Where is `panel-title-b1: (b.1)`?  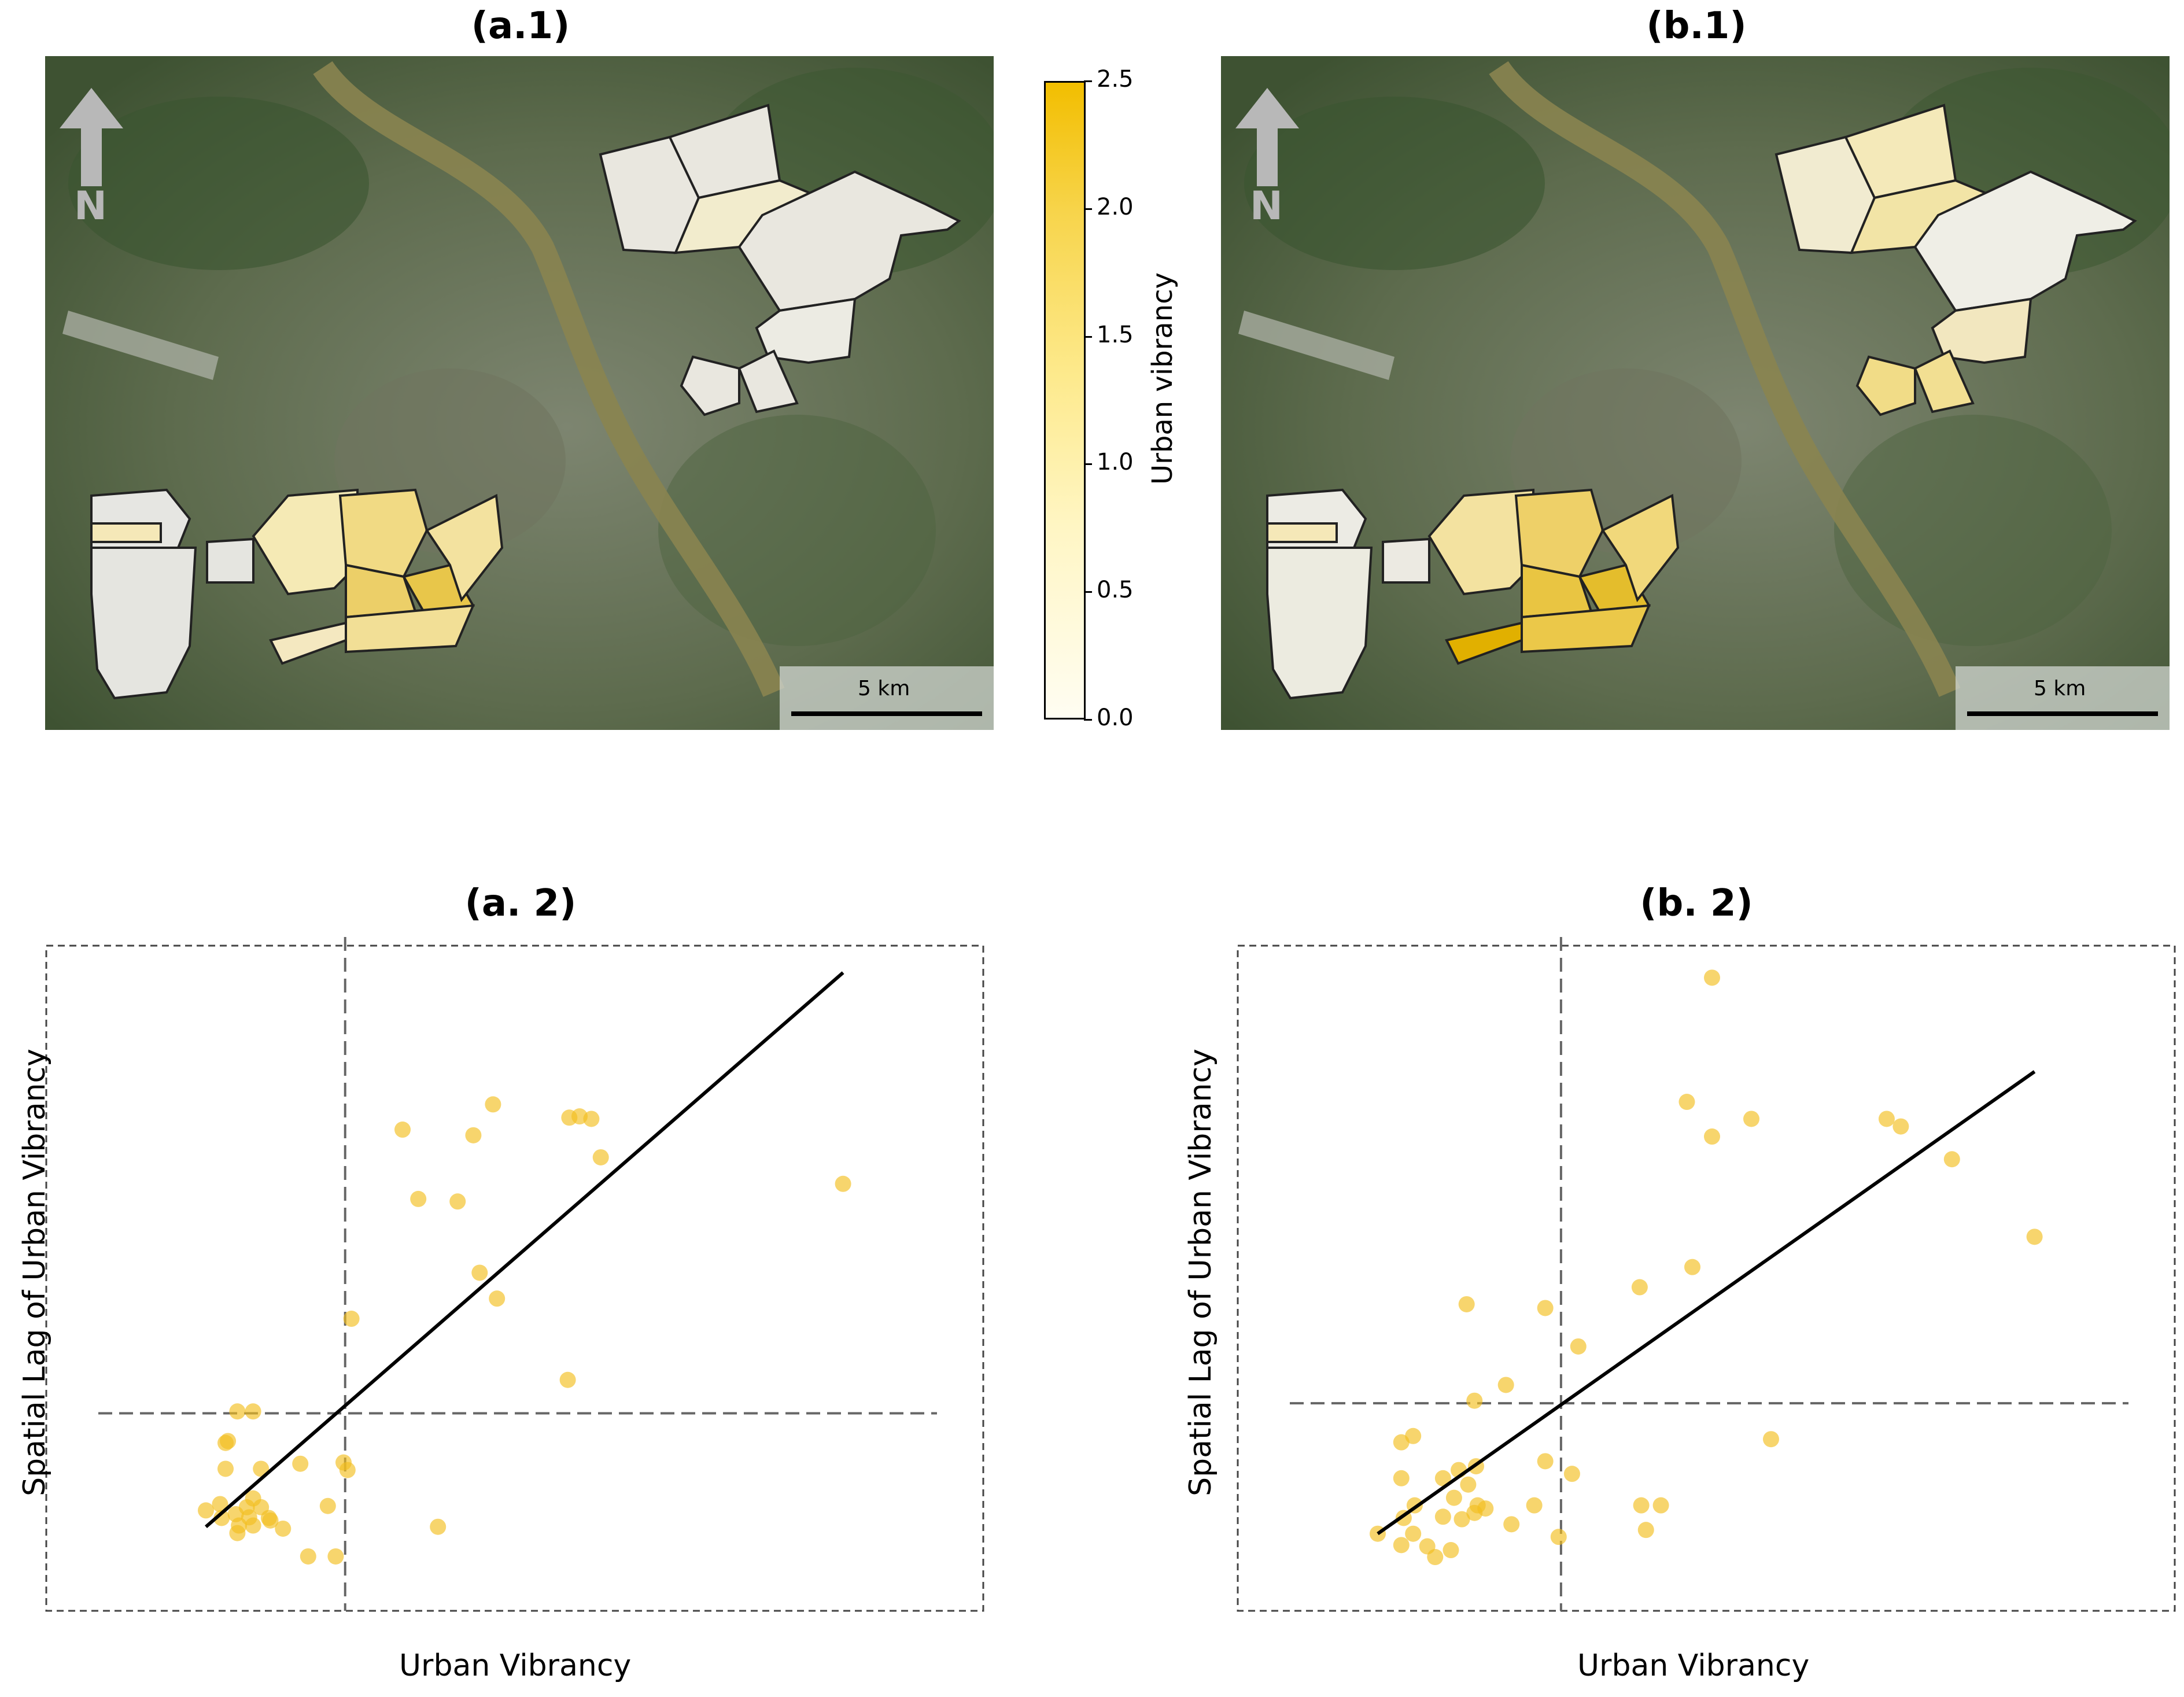 panel-title-b1: (b.1) is located at coordinates (1697, 26).